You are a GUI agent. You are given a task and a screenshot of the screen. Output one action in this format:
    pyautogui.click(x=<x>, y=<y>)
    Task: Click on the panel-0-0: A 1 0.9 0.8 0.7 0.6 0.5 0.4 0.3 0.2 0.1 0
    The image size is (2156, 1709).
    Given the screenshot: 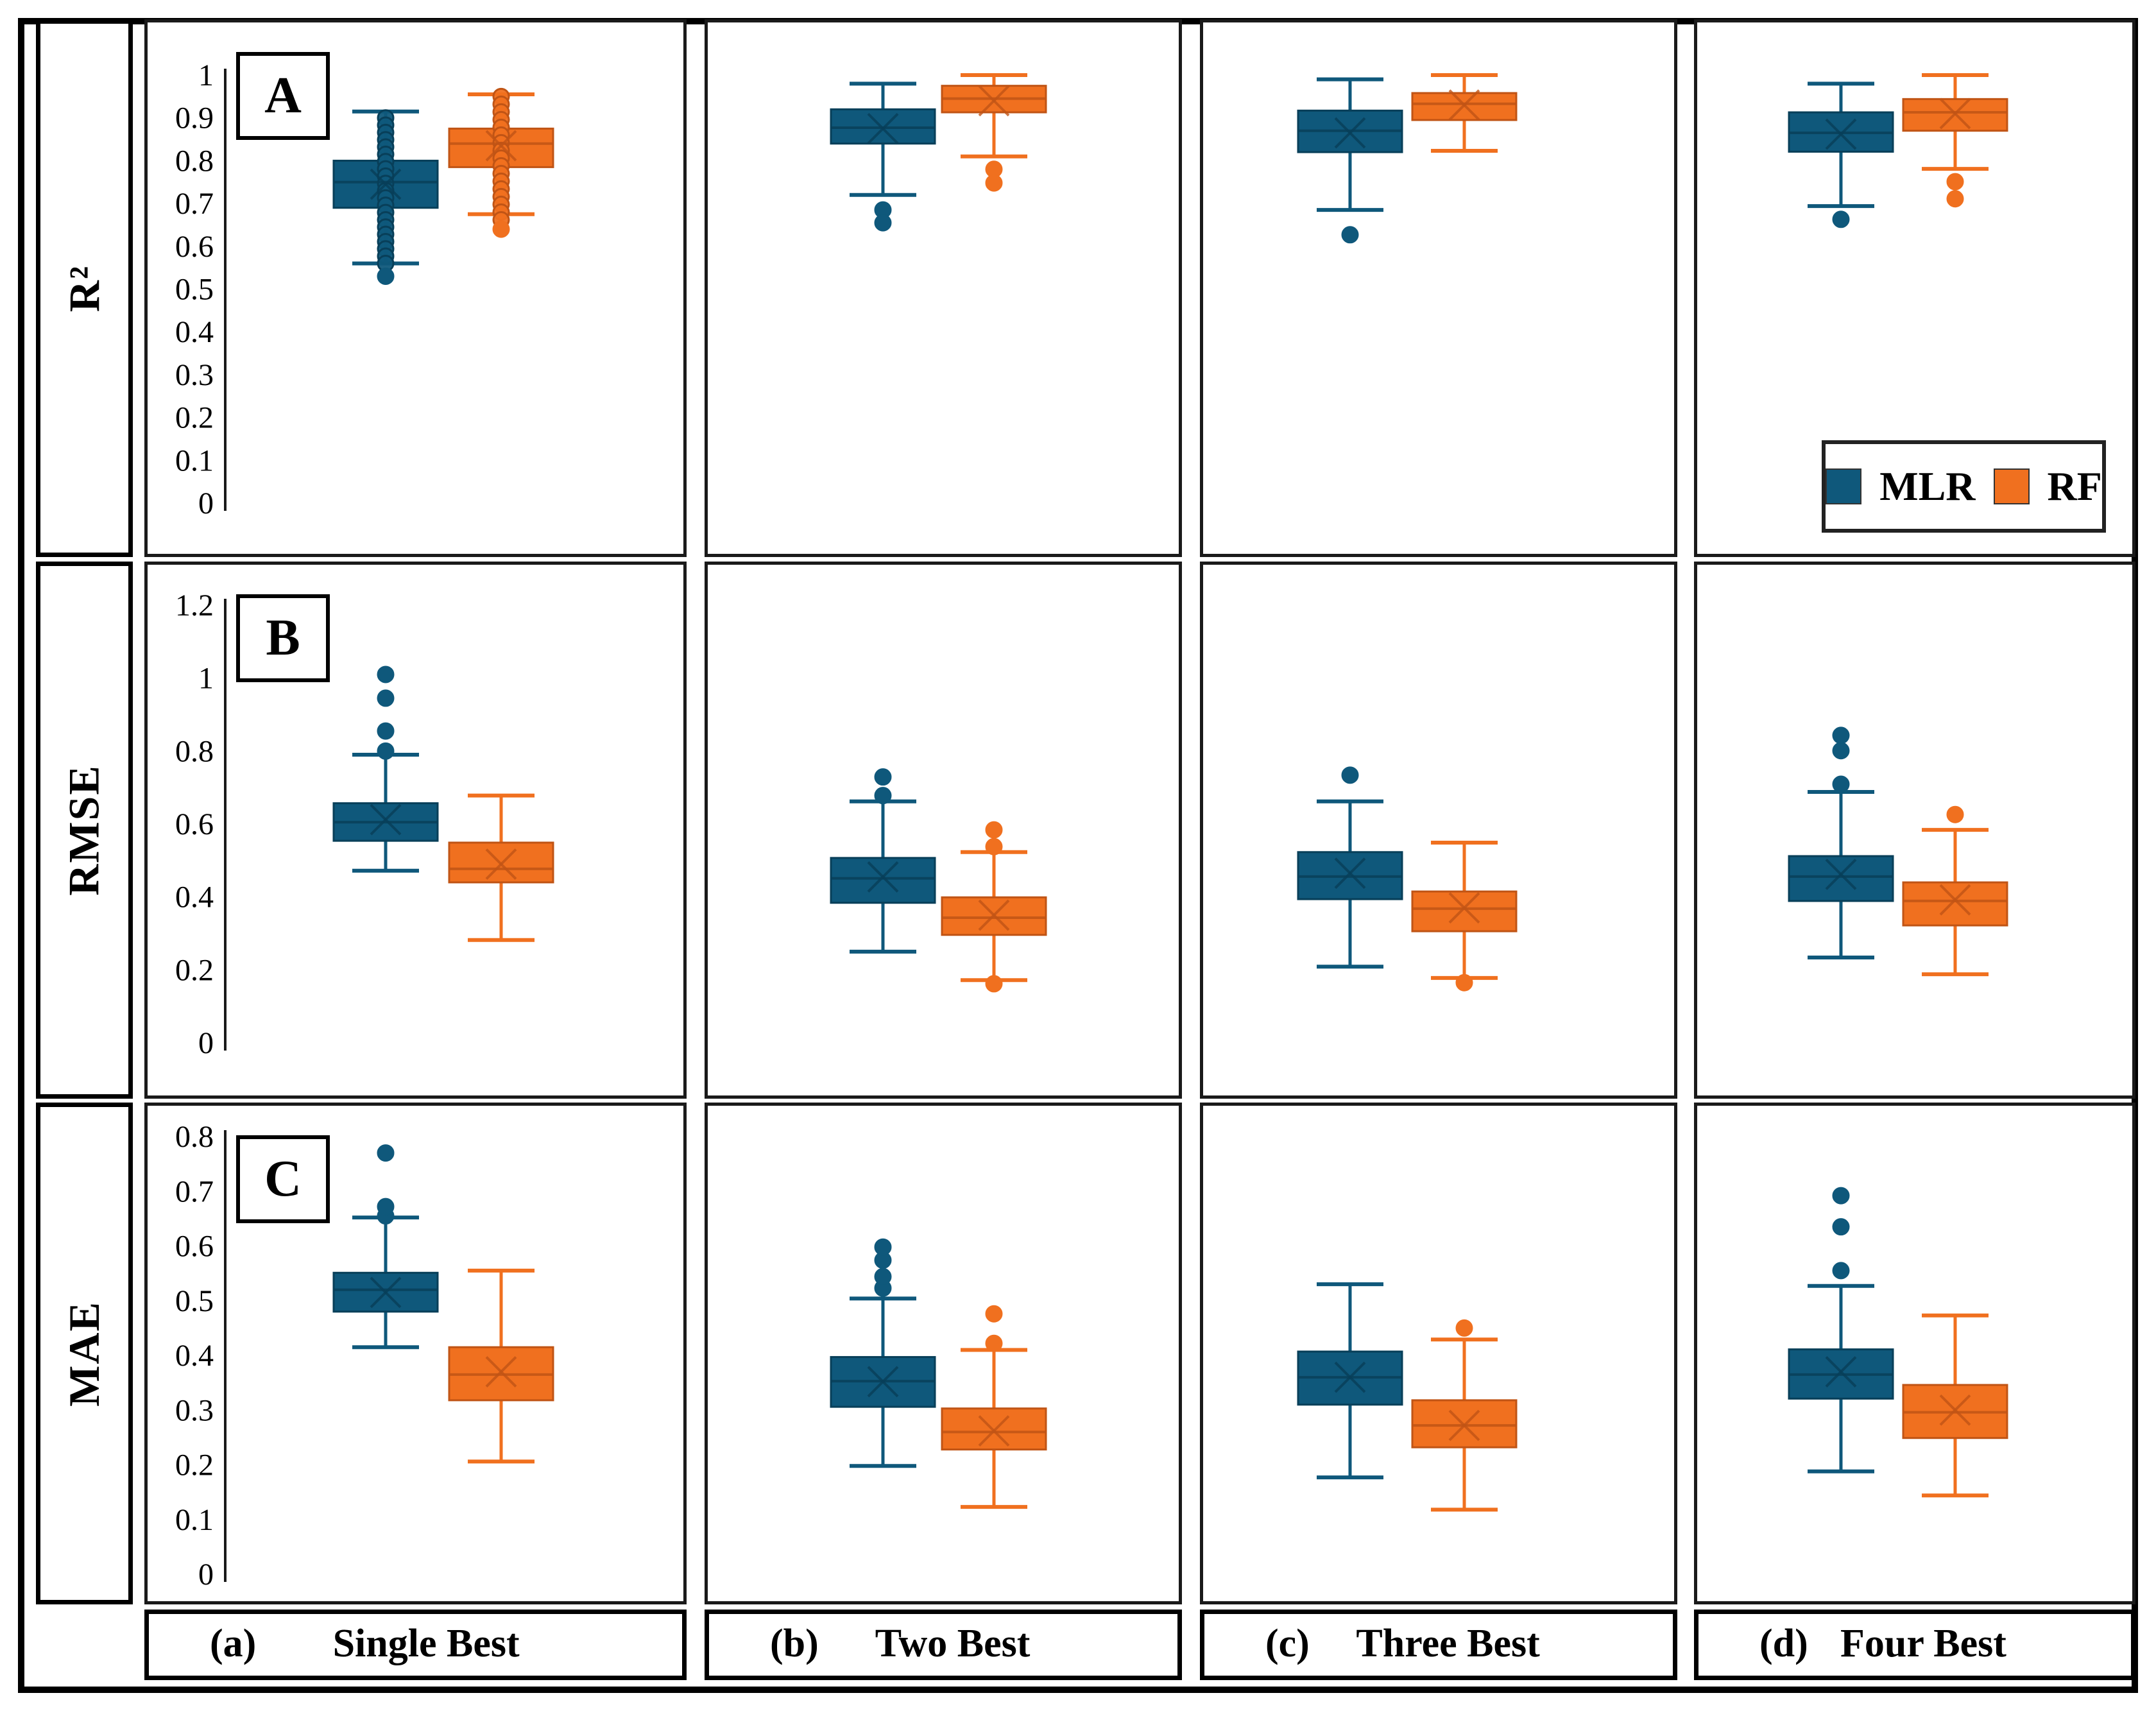 What is the action you would take?
    pyautogui.click(x=416, y=288)
    